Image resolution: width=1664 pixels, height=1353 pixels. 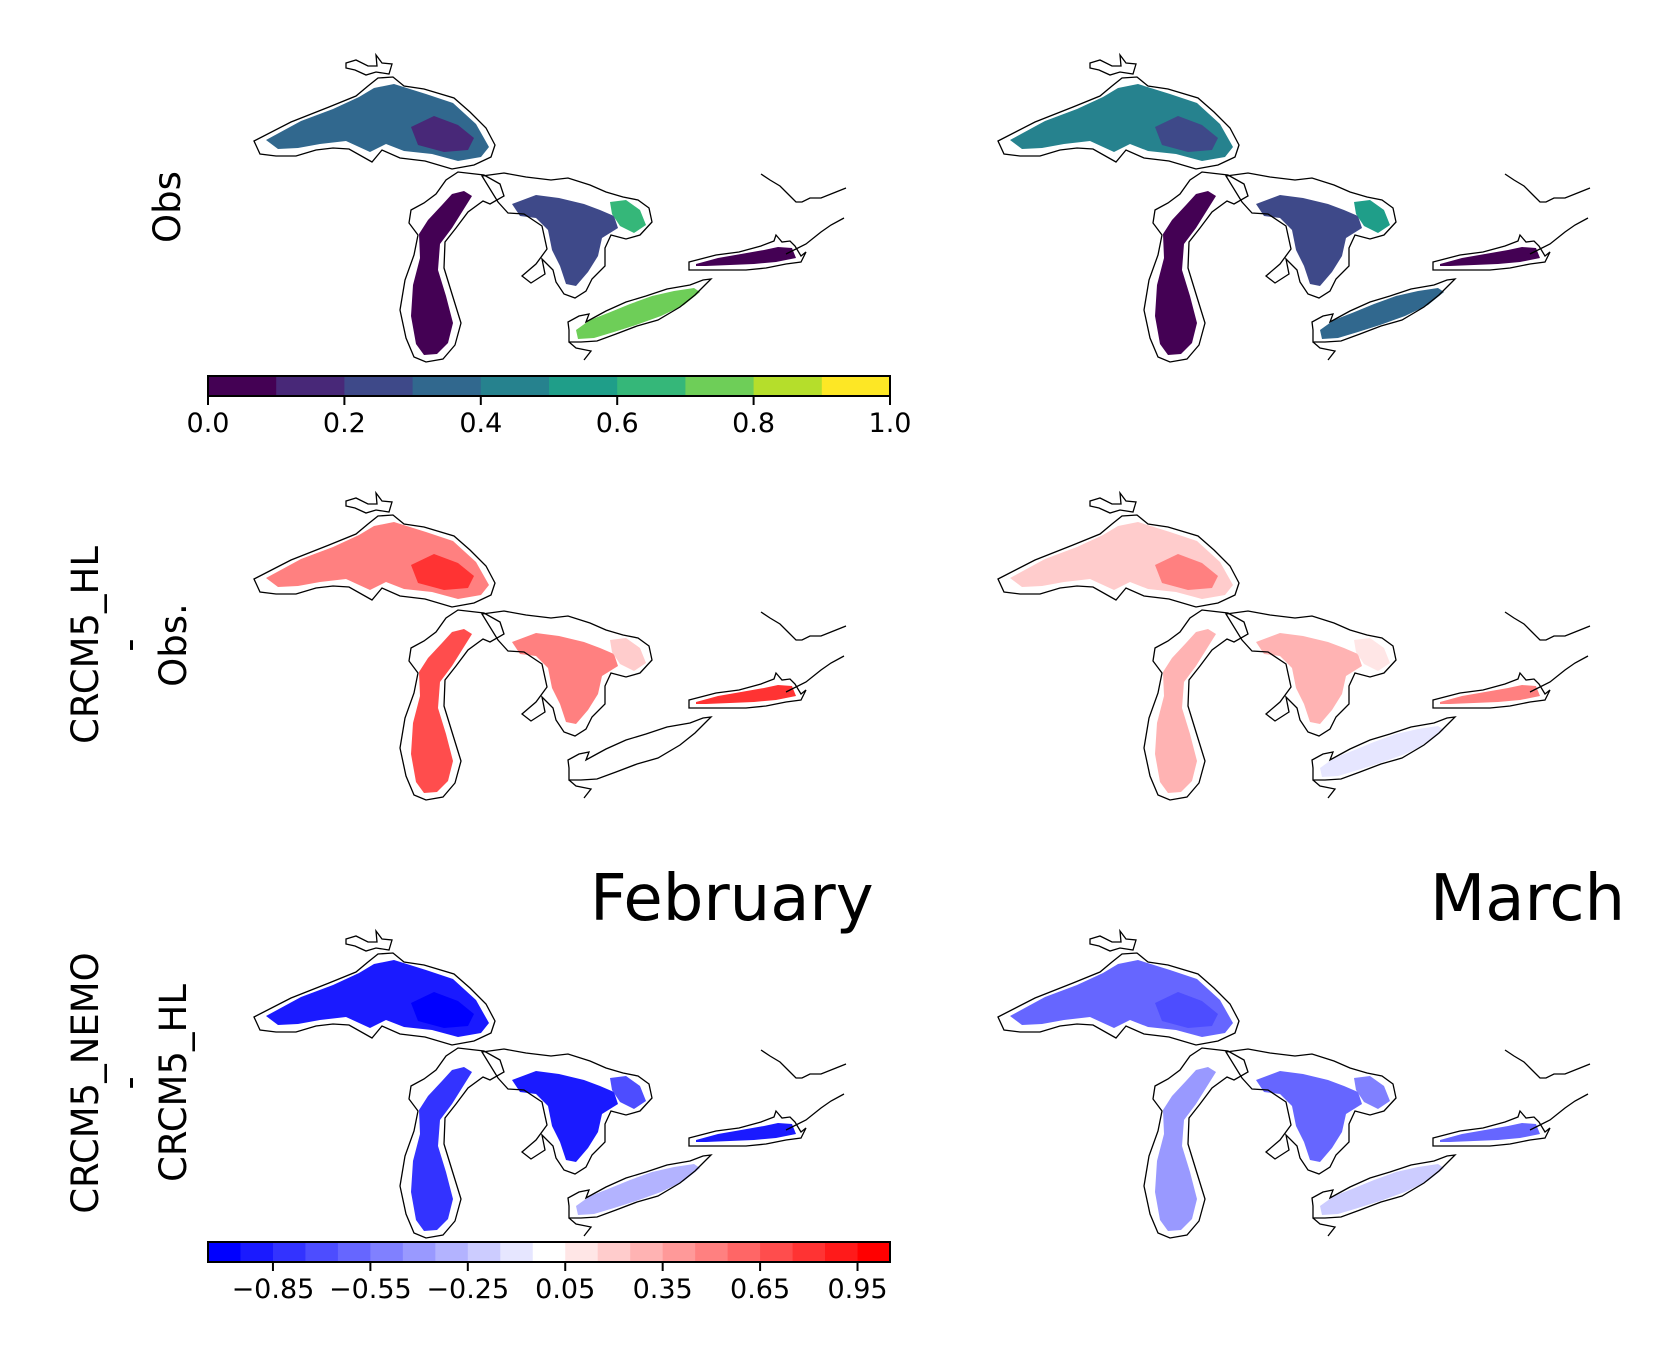 What do you see at coordinates (732, 899) in the screenshot?
I see `month-label-february: February` at bounding box center [732, 899].